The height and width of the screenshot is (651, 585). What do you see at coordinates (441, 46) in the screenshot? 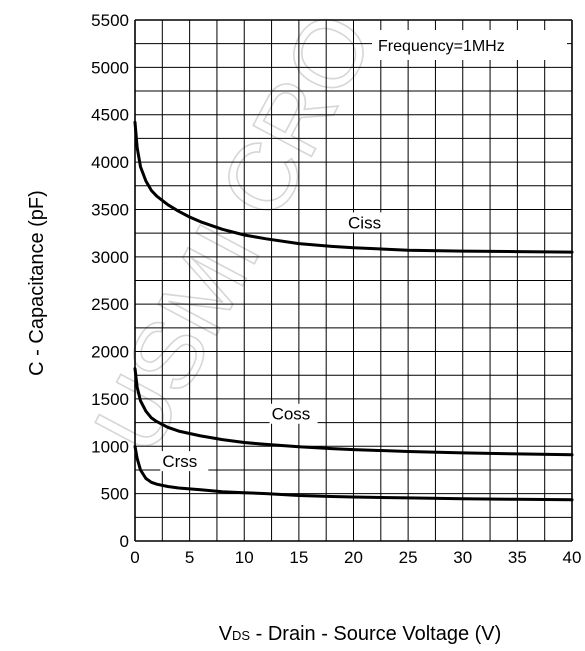
I see `frequency-annotation: Frequency=1MHz` at bounding box center [441, 46].